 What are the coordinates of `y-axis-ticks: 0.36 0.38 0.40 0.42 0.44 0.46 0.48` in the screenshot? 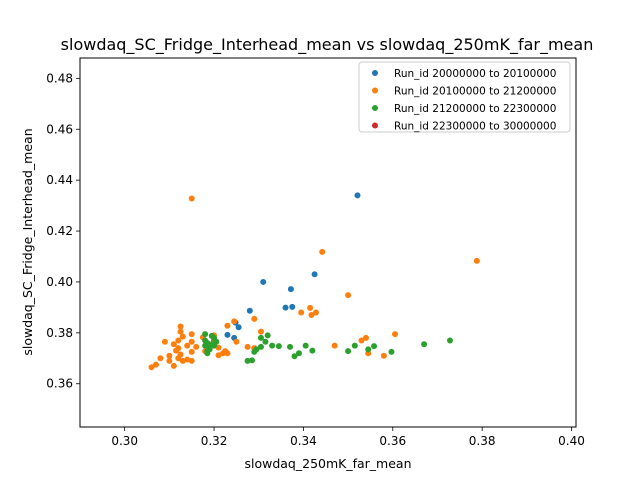 It's located at (63, 231).